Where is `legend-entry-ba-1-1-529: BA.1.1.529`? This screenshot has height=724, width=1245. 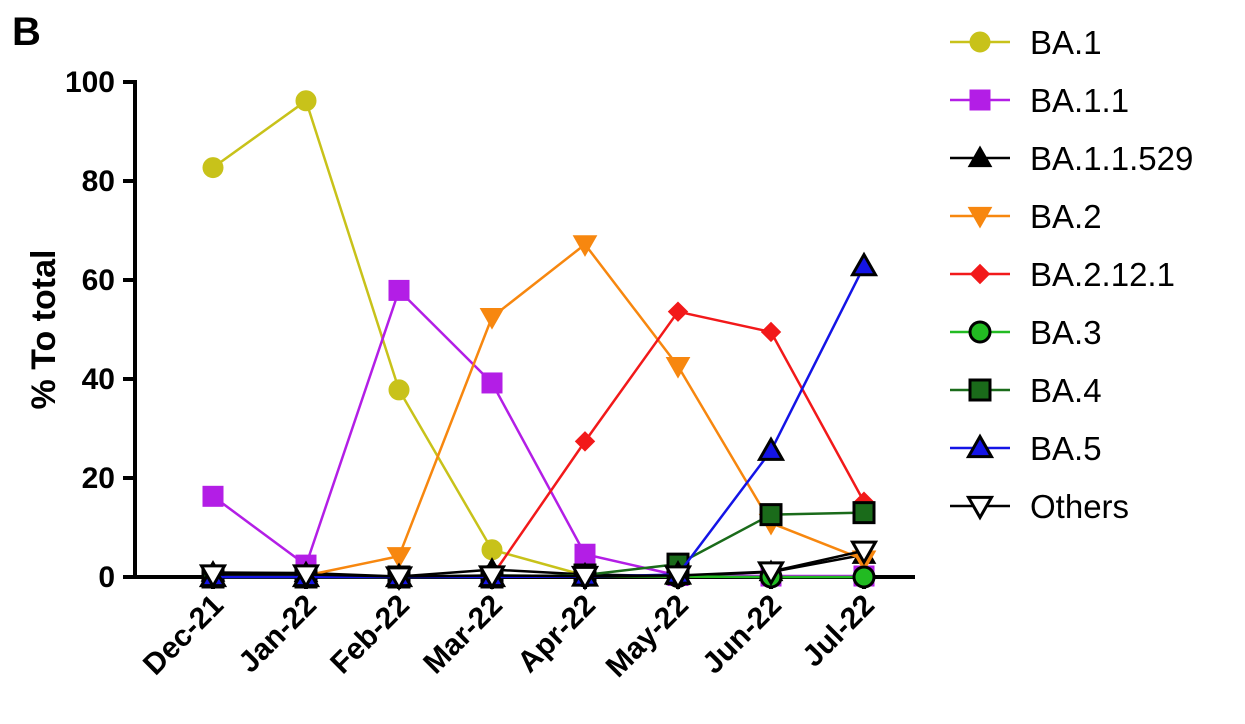 legend-entry-ba-1-1-529: BA.1.1.529 is located at coordinates (1071, 158).